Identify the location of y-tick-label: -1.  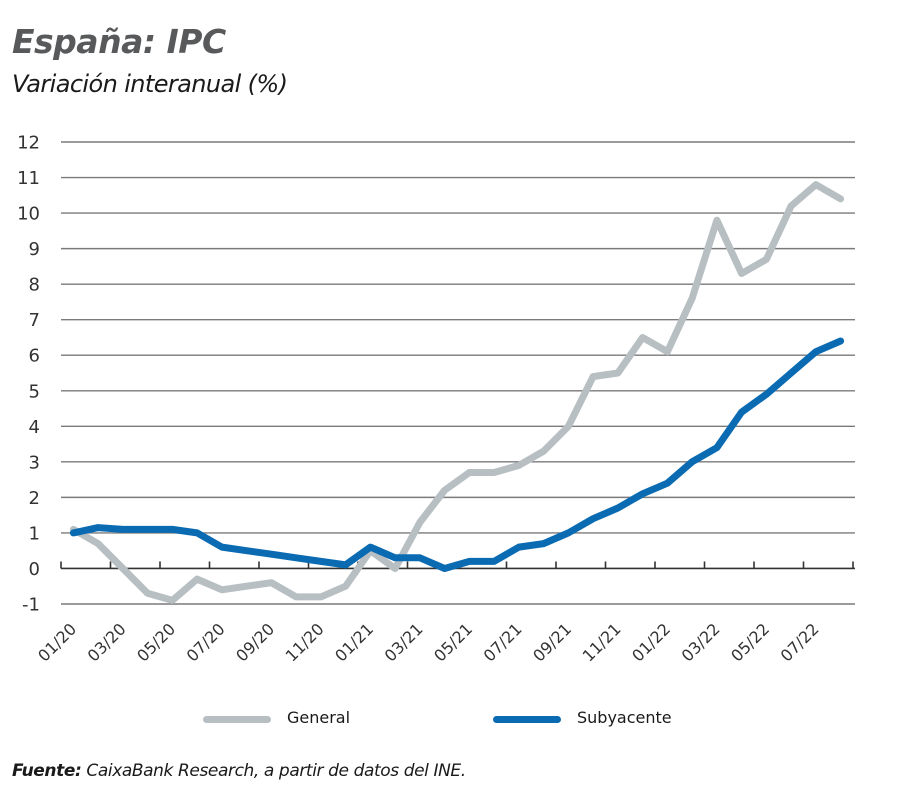
(31, 605).